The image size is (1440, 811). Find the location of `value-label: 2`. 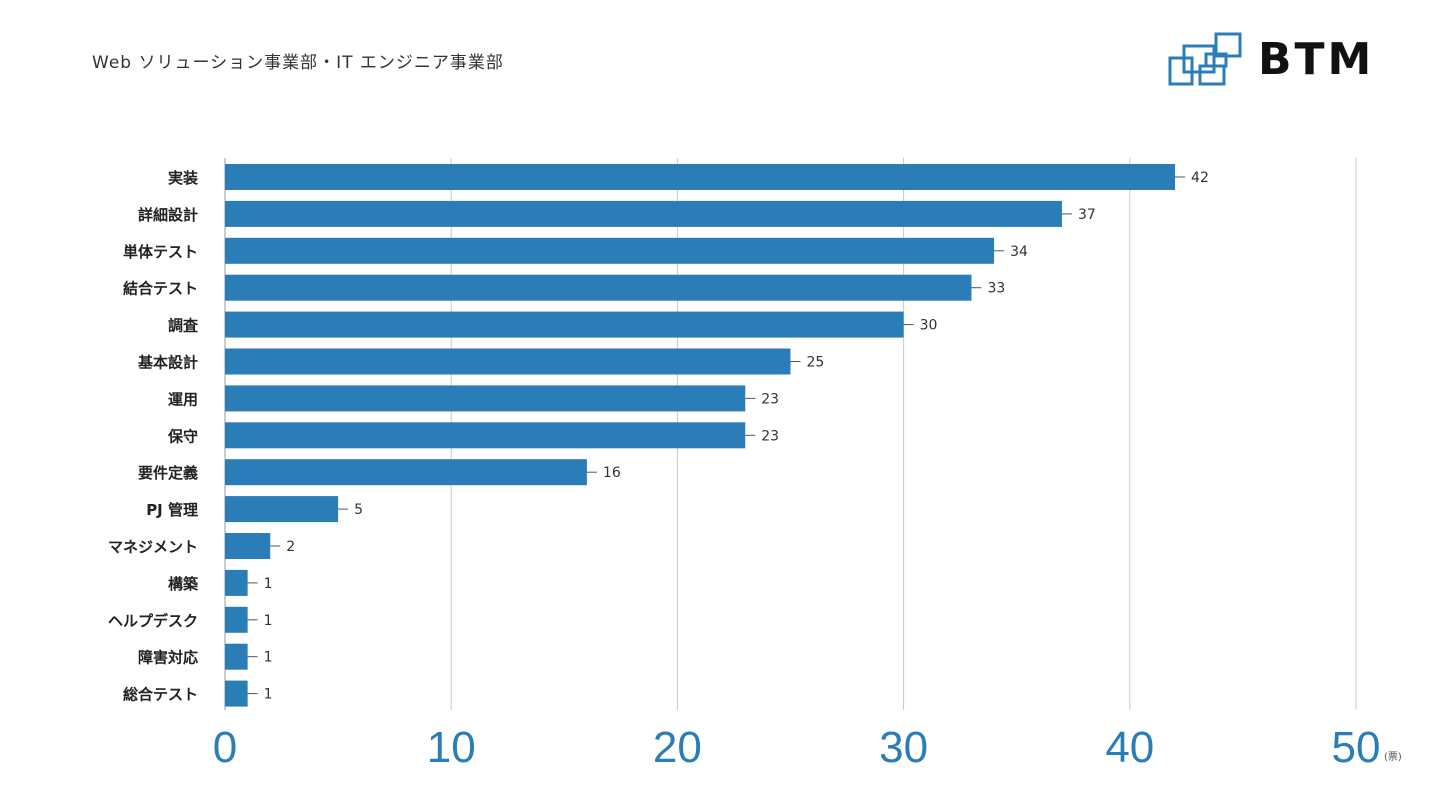

value-label: 2 is located at coordinates (290, 547).